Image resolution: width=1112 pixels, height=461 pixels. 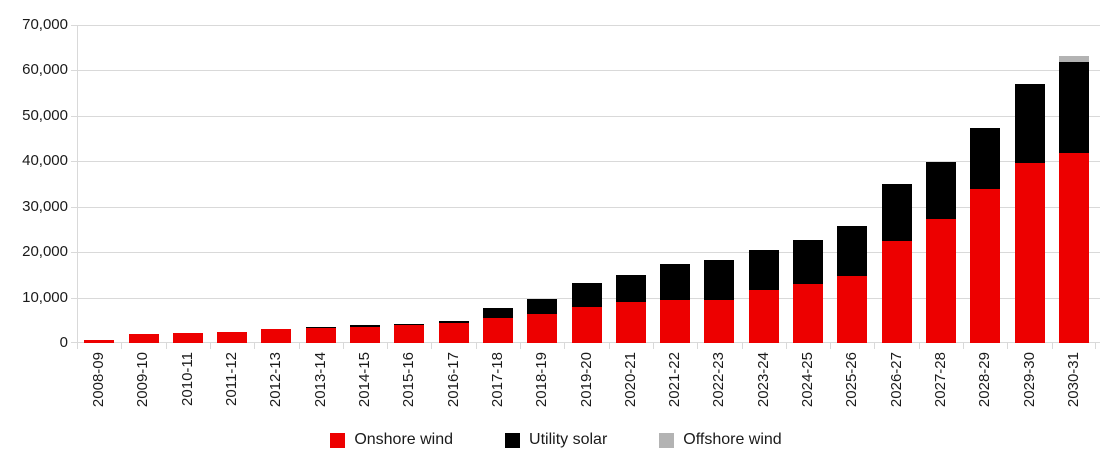 What do you see at coordinates (674, 380) in the screenshot?
I see `x-axis-tick-label: 2021-22` at bounding box center [674, 380].